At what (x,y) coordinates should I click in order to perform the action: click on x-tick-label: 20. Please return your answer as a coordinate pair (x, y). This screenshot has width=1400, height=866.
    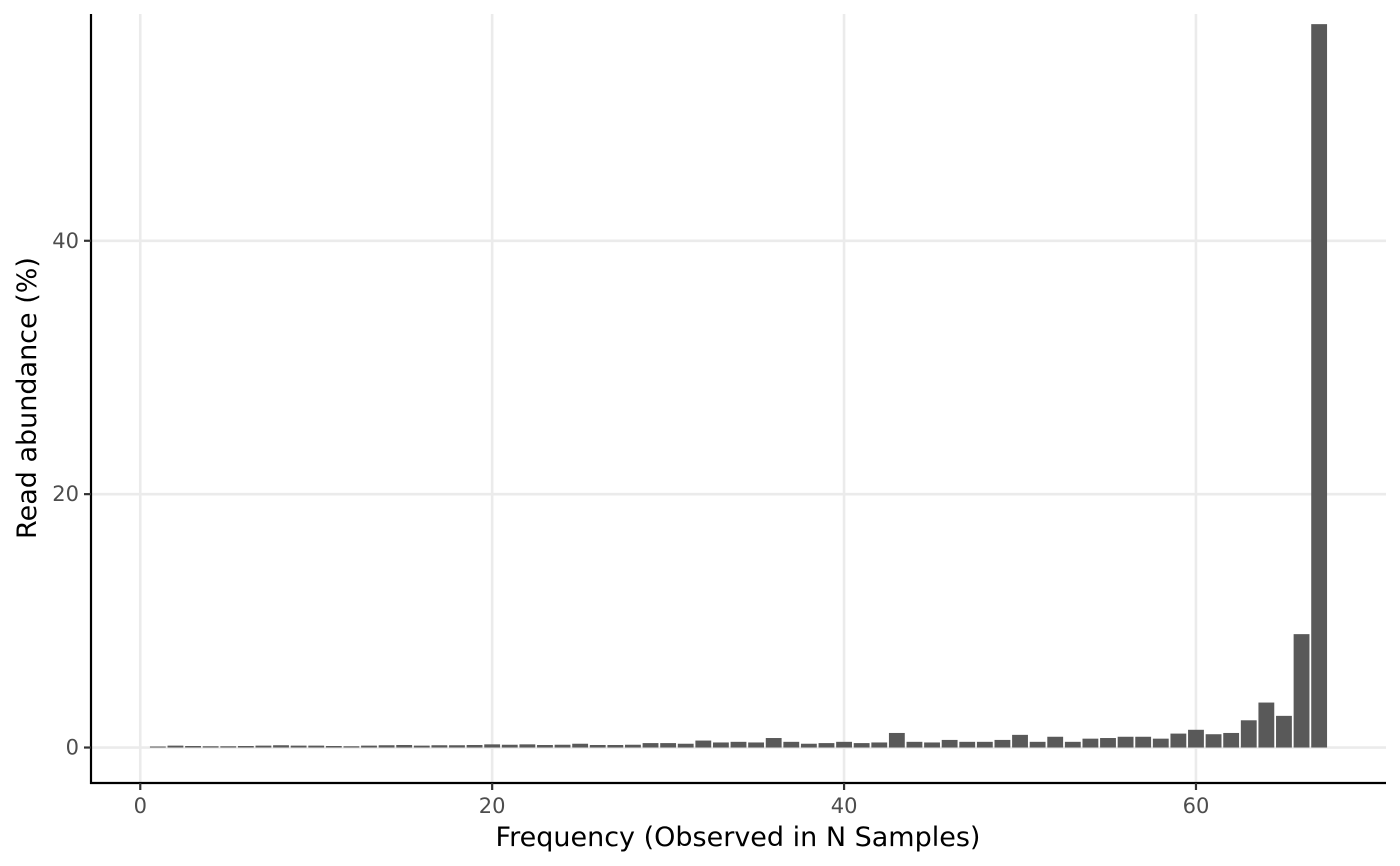
    Looking at the image, I should click on (492, 806).